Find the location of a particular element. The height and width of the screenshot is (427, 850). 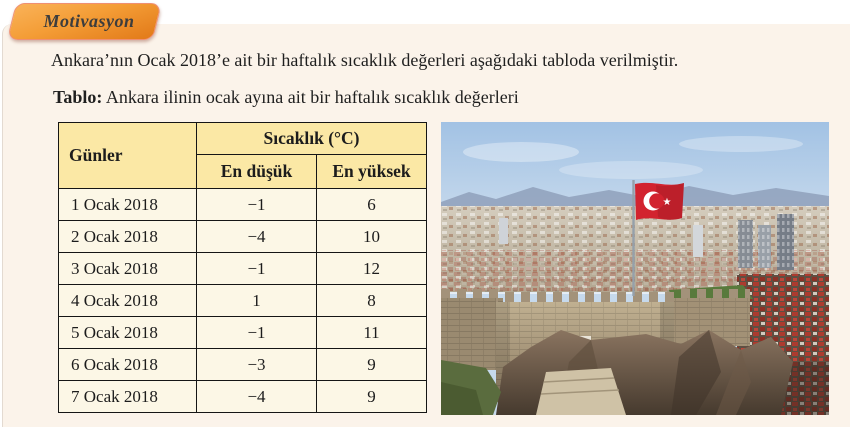

photo-grass is located at coordinates (471, 387).